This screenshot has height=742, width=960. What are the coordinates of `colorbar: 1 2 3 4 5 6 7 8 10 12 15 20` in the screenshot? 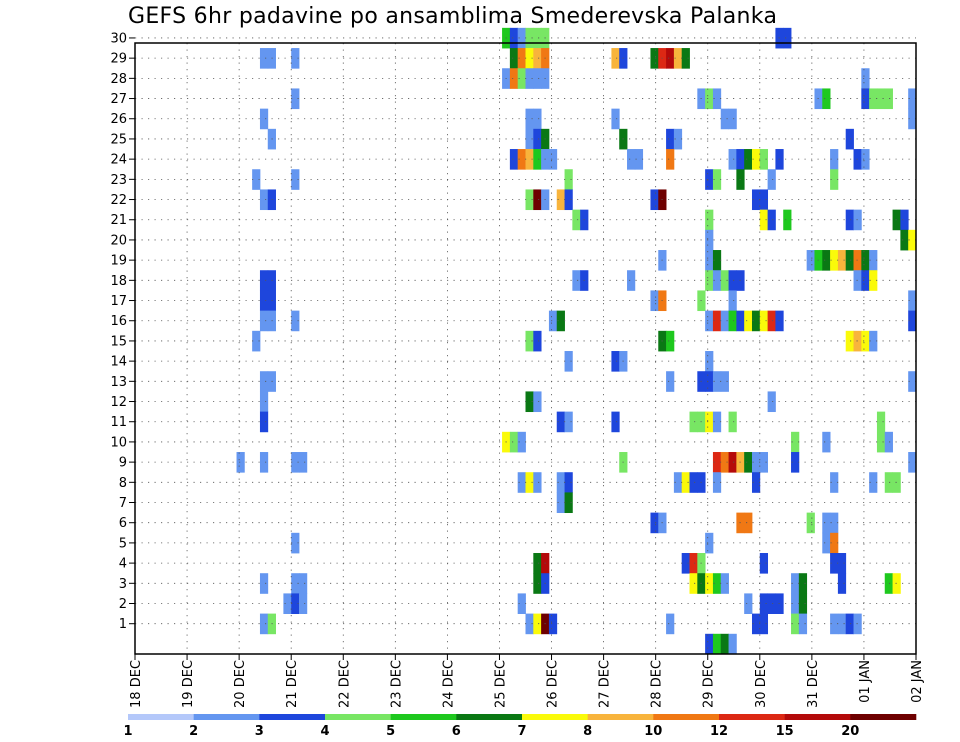 It's located at (520, 726).